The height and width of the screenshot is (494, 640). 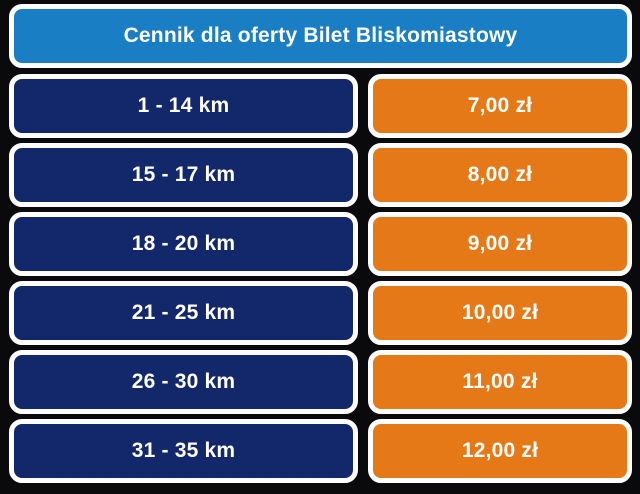 I want to click on distance-cell: 1 - 14 km, so click(x=183, y=106).